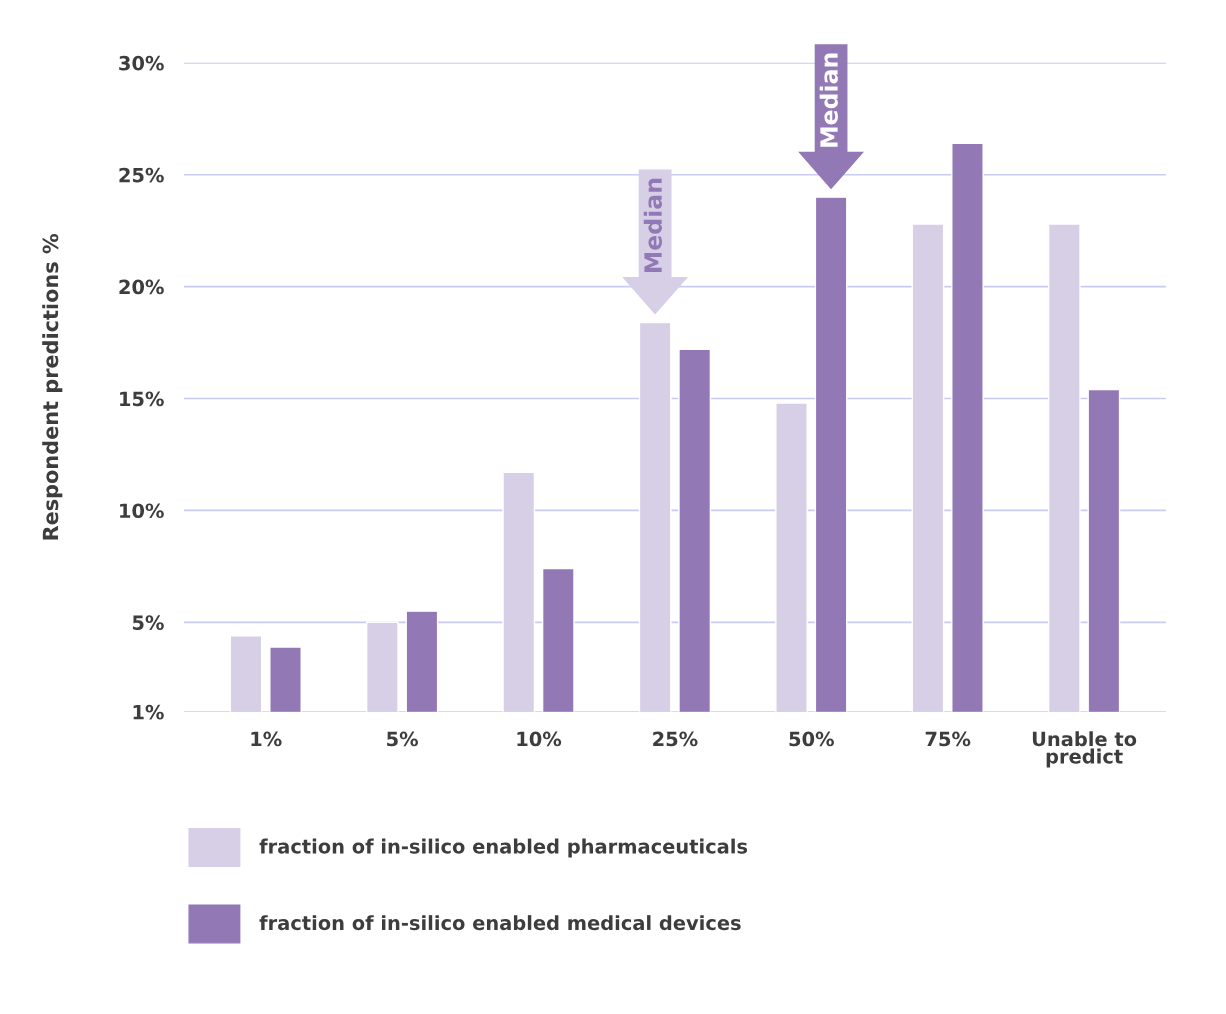 This screenshot has width=1226, height=1014. What do you see at coordinates (811, 739) in the screenshot?
I see `x-tick-label: 50%` at bounding box center [811, 739].